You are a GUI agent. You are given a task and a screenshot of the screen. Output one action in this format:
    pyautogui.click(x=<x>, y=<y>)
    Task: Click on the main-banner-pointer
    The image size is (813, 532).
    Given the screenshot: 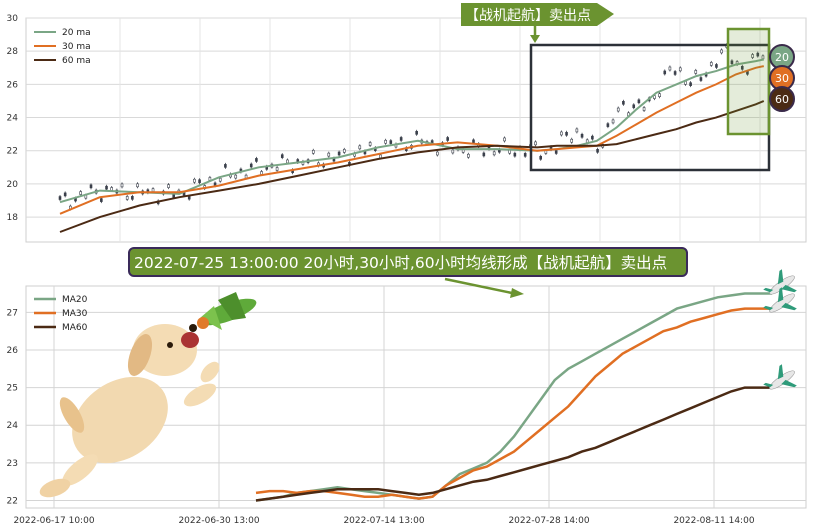 What is the action you would take?
    pyautogui.click(x=478, y=286)
    